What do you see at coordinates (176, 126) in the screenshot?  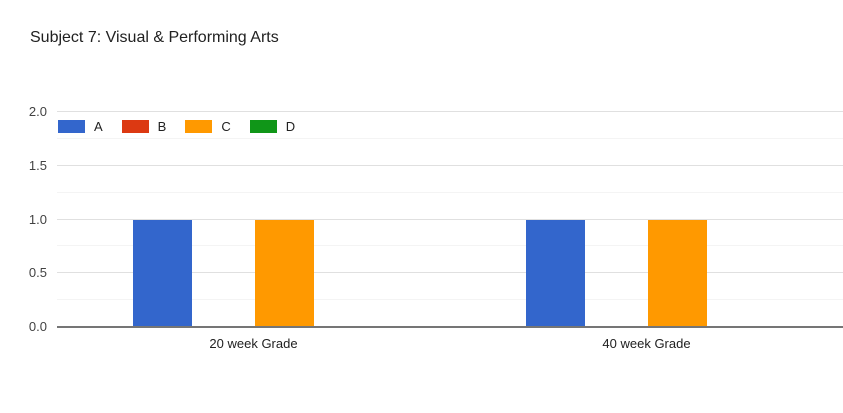 I see `legend: A B C D` at bounding box center [176, 126].